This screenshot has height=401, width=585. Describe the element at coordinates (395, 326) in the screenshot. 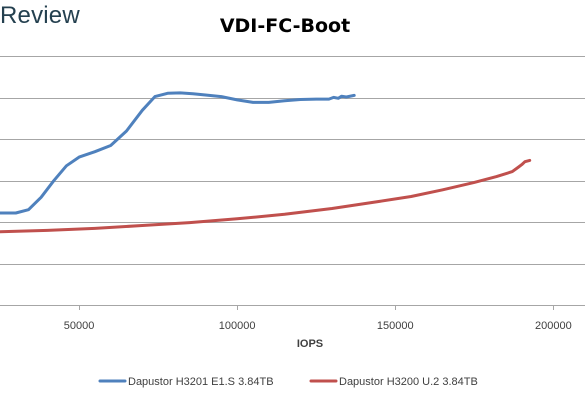

I see `x-tick-label: 150000` at that location.